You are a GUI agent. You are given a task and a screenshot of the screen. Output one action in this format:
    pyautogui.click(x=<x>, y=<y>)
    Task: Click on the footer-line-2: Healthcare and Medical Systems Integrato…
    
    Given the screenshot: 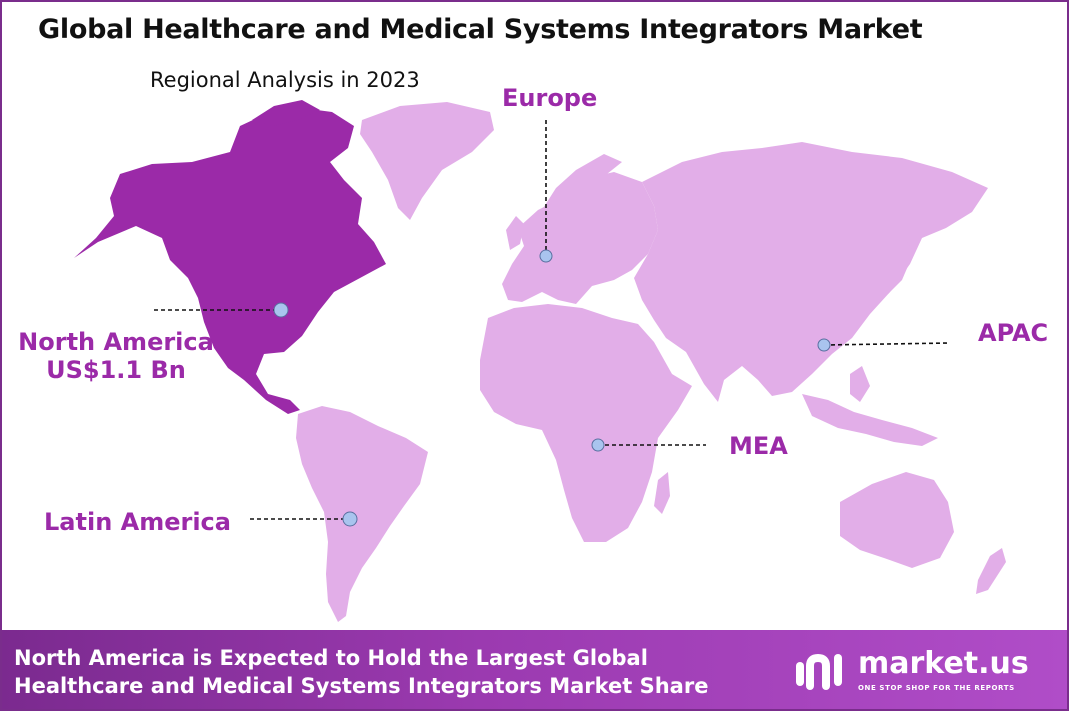 What is the action you would take?
    pyautogui.click(x=361, y=686)
    